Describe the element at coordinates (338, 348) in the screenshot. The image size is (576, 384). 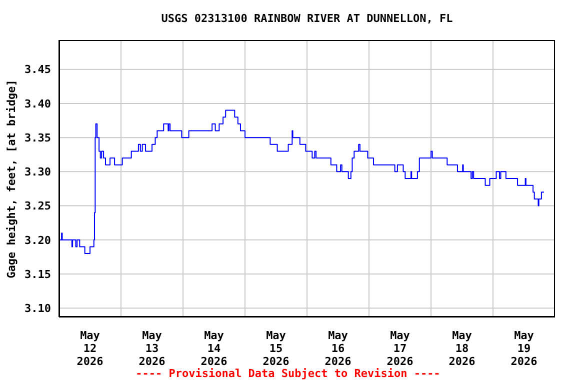
I see `x-tick-label: May 16 2026` at that location.